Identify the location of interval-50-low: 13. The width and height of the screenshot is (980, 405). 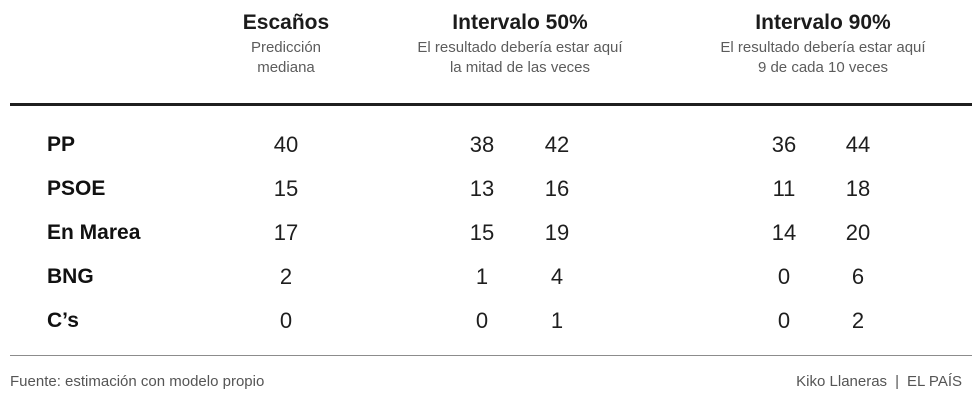
(482, 188).